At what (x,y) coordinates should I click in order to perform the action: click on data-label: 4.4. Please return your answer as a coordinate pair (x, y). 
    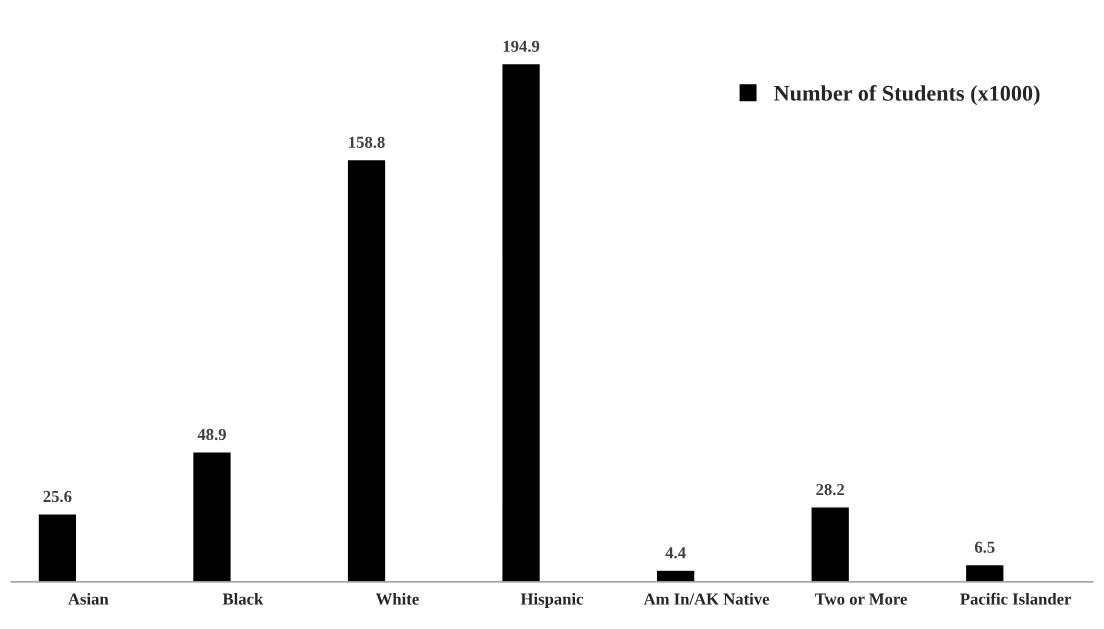
    Looking at the image, I should click on (675, 553).